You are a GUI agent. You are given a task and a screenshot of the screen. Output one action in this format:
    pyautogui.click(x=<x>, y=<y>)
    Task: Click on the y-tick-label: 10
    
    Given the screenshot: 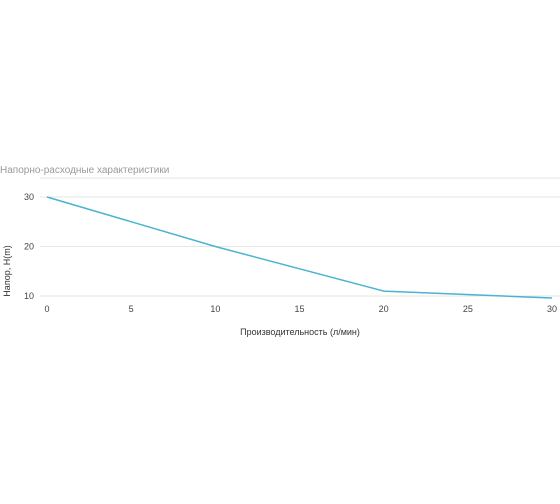 What is the action you would take?
    pyautogui.click(x=29, y=296)
    